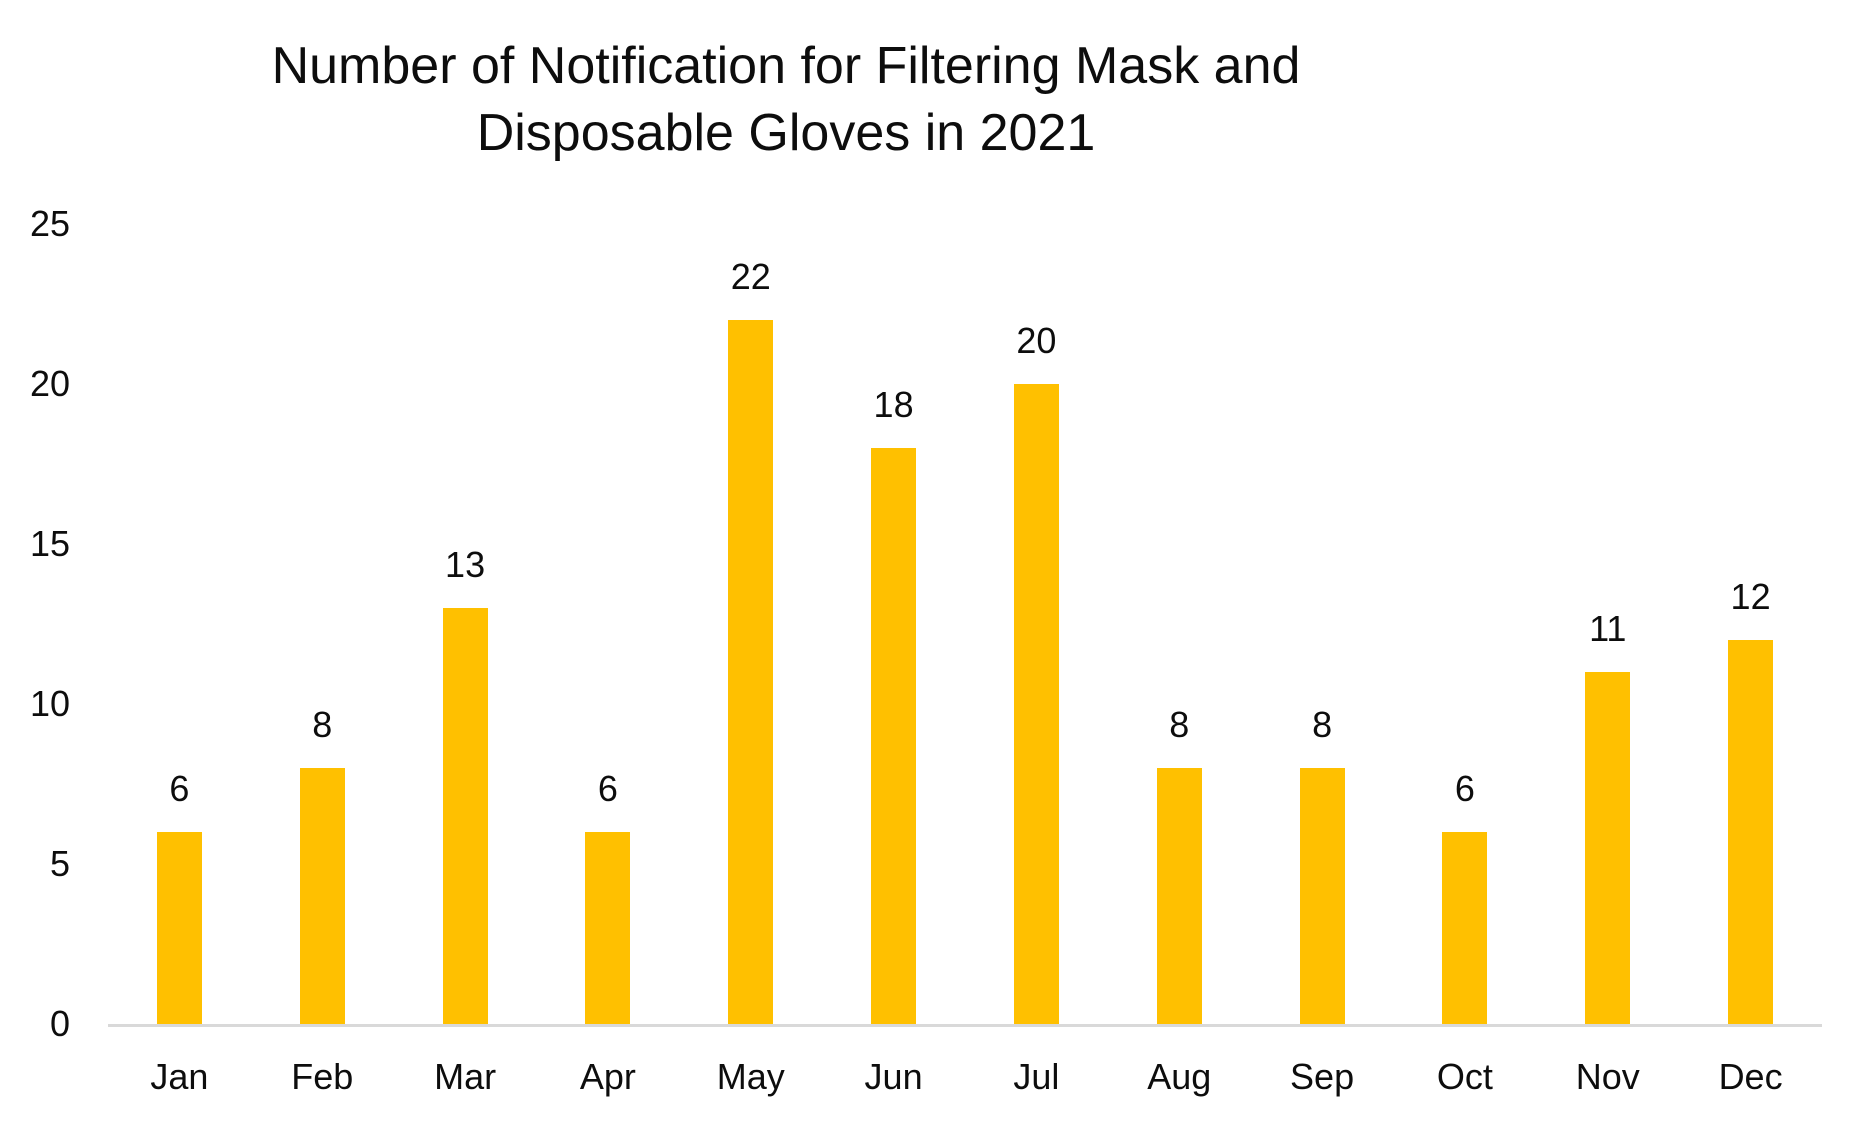 Image resolution: width=1873 pixels, height=1132 pixels. Describe the element at coordinates (1179, 1076) in the screenshot. I see `x-axis-tick-label-aug: Aug` at that location.